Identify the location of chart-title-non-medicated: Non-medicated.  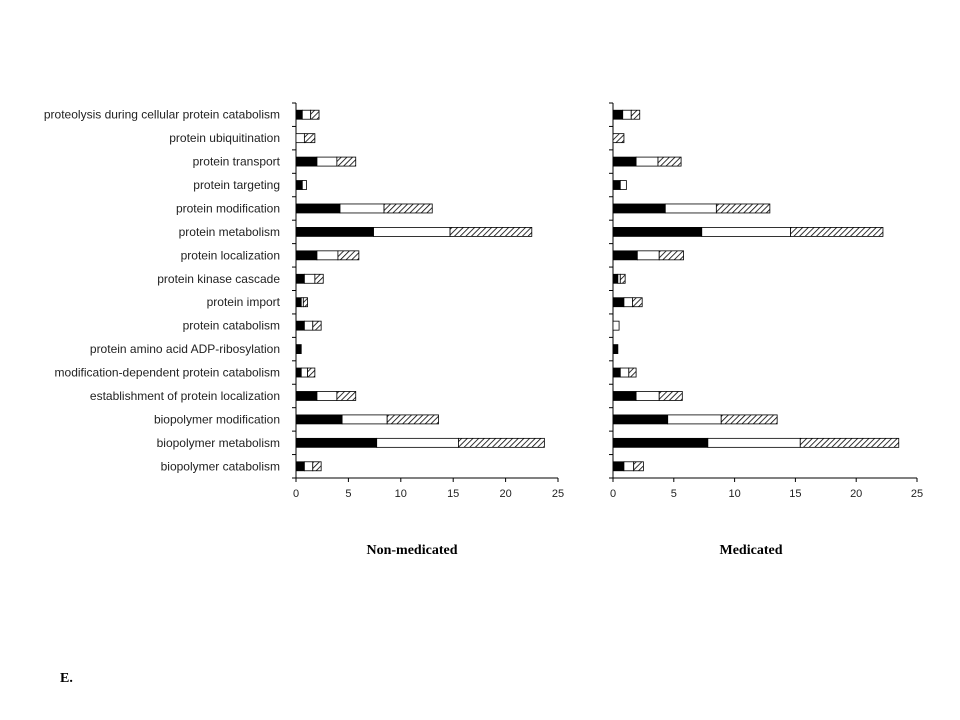
(412, 550).